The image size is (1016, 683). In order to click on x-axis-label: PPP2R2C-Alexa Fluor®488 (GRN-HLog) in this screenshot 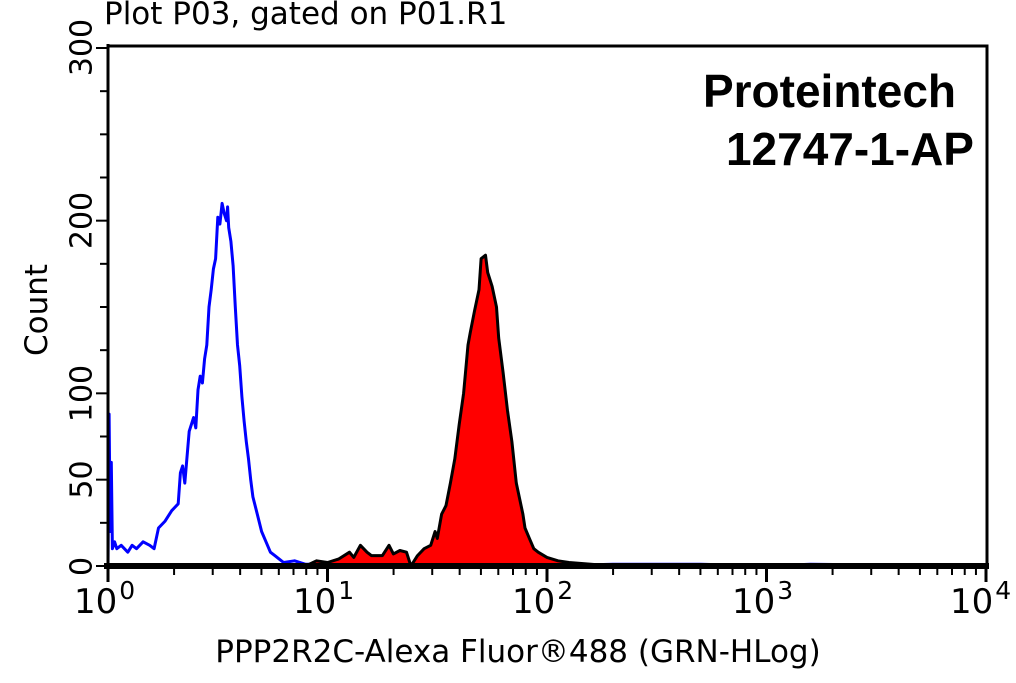, I will do `click(518, 652)`.